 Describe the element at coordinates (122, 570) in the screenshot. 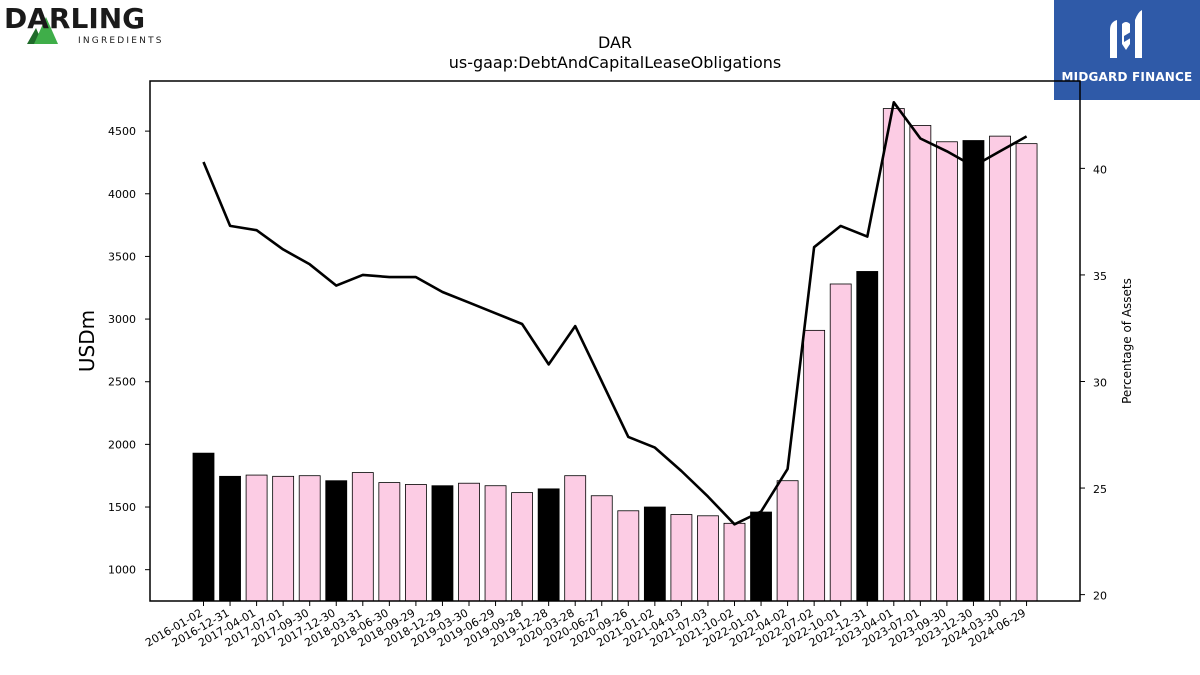

I see `y-tick-label: 1000` at that location.